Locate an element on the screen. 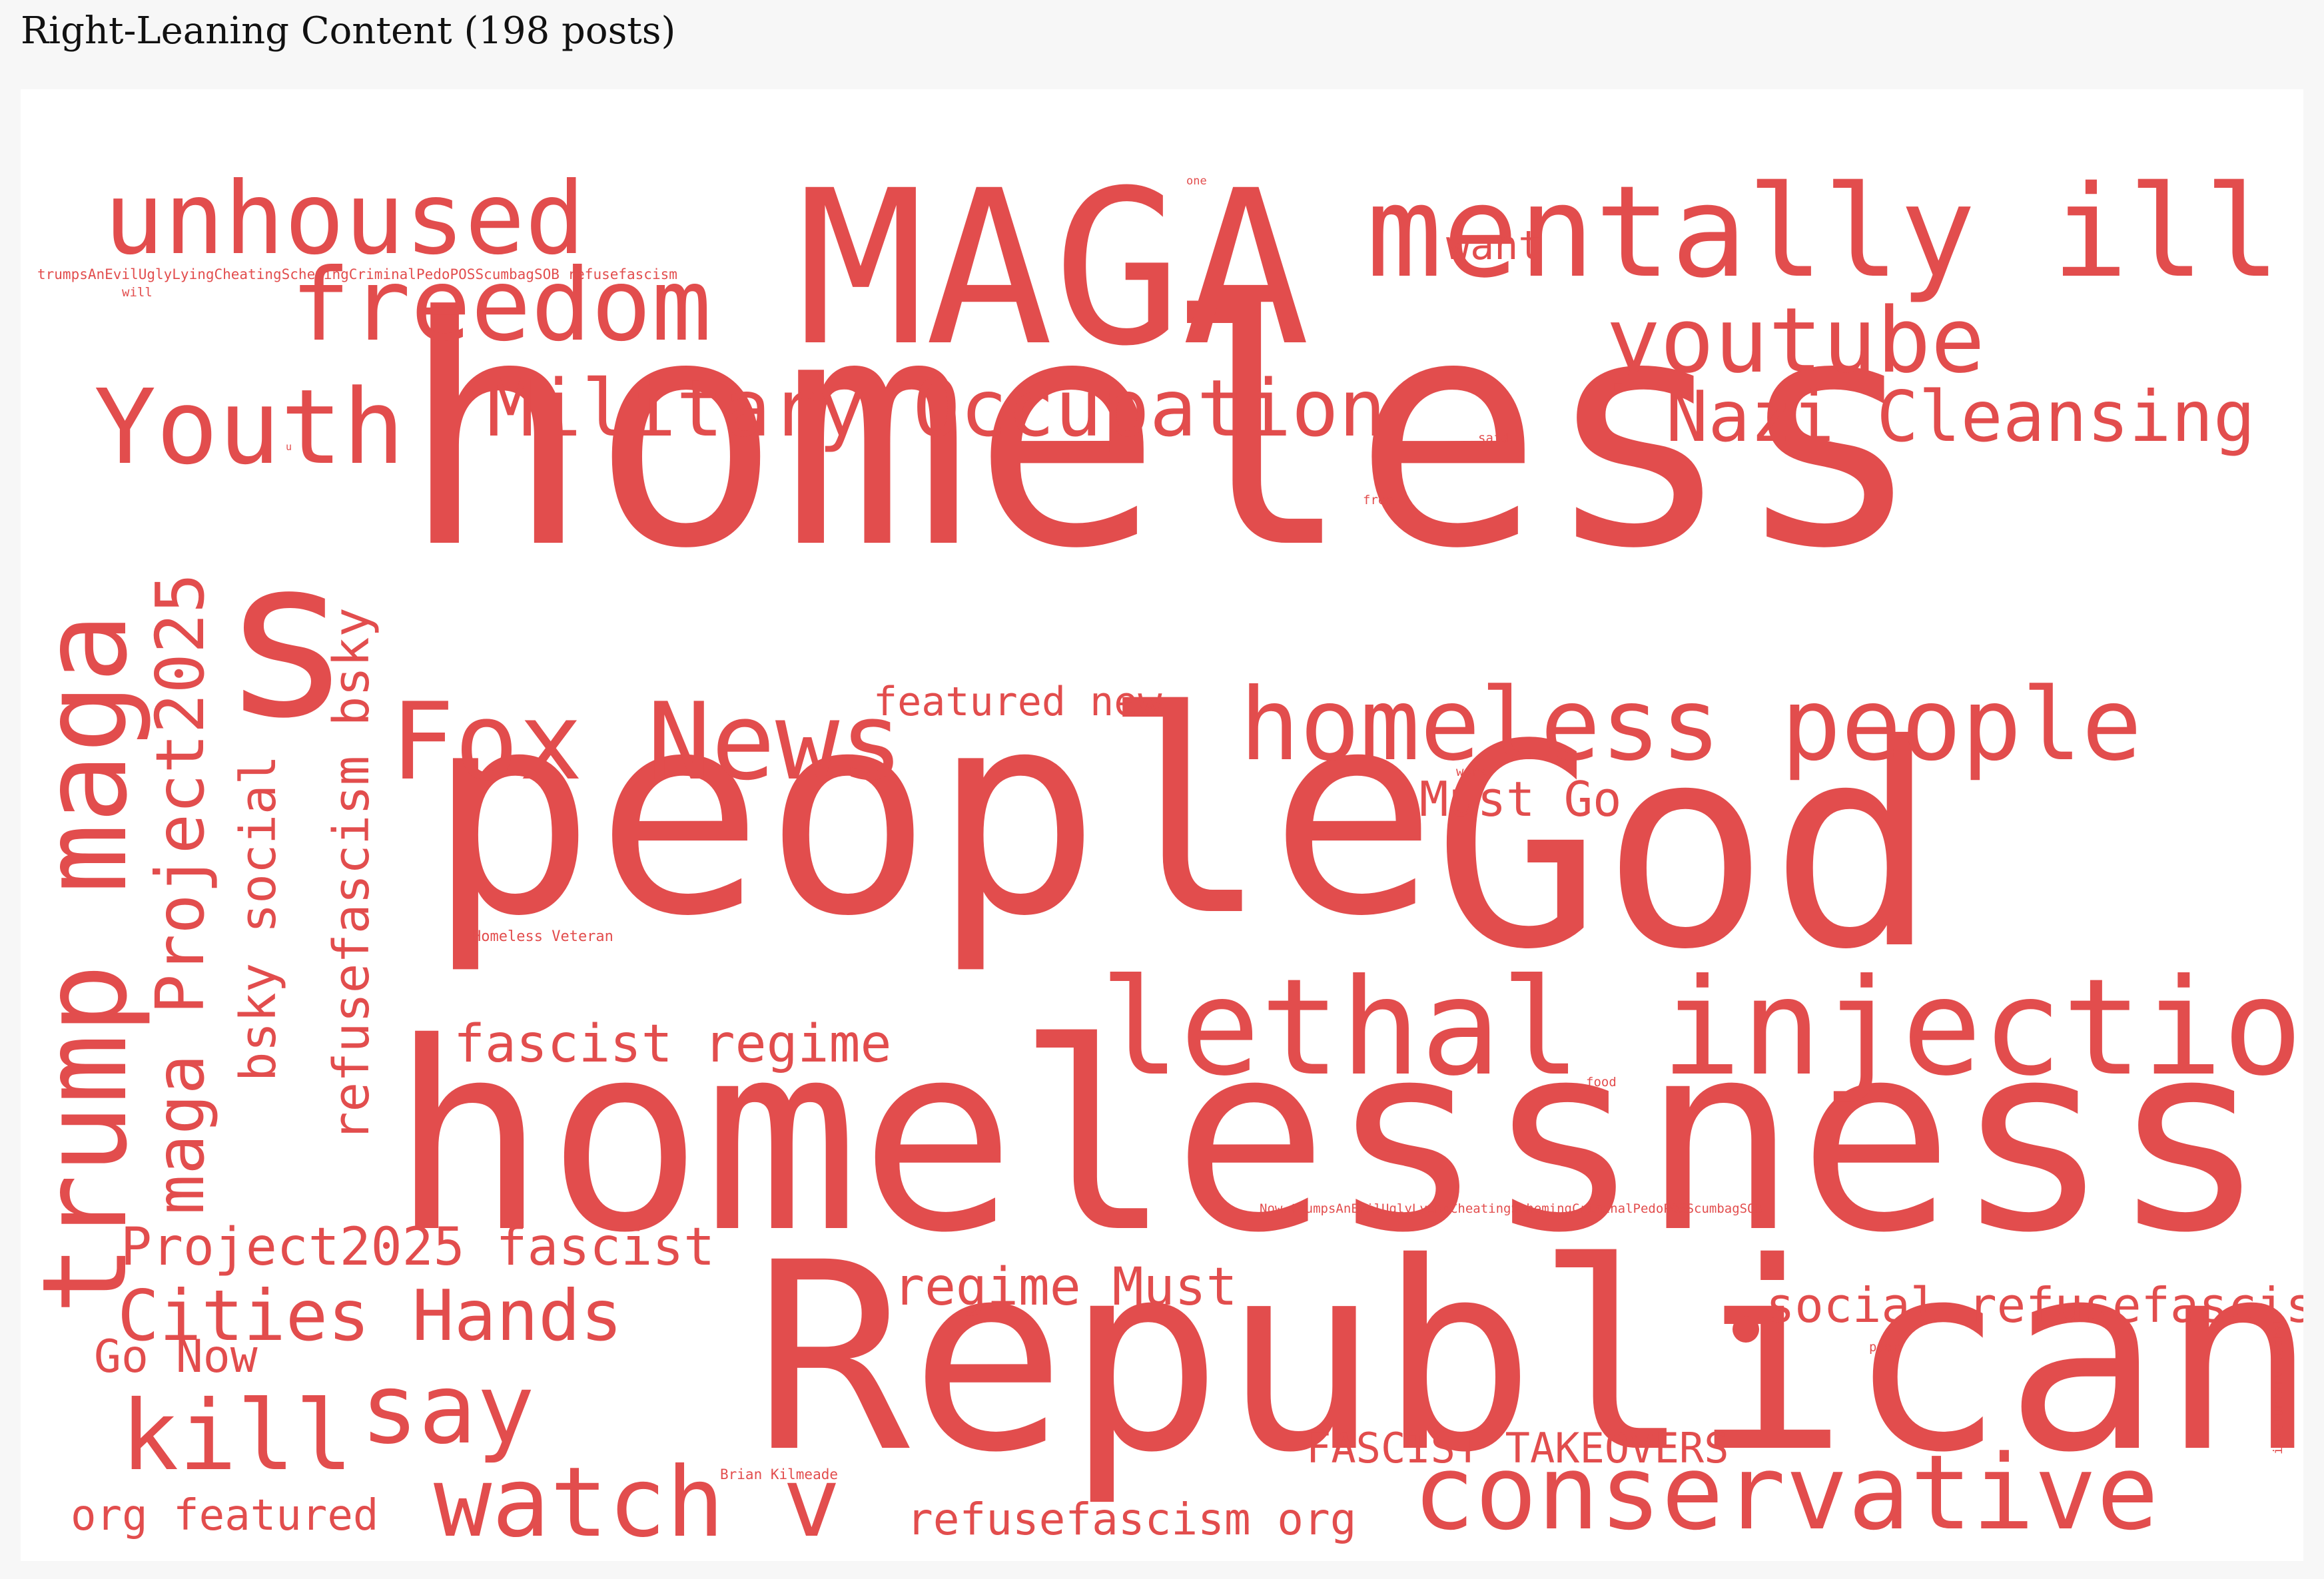 Image resolution: width=2324 pixels, height=1579 pixels. word-cloud-word: regime Must is located at coordinates (1065, 1287).